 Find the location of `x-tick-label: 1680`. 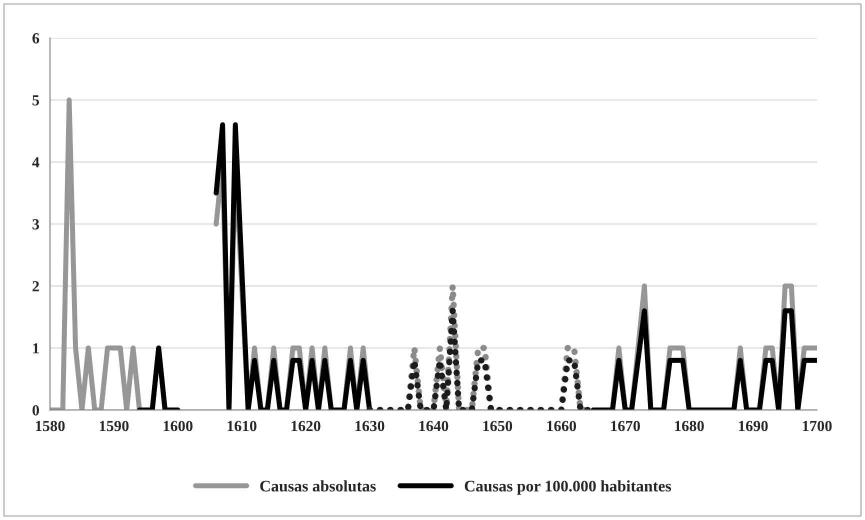

x-tick-label: 1680 is located at coordinates (689, 426).